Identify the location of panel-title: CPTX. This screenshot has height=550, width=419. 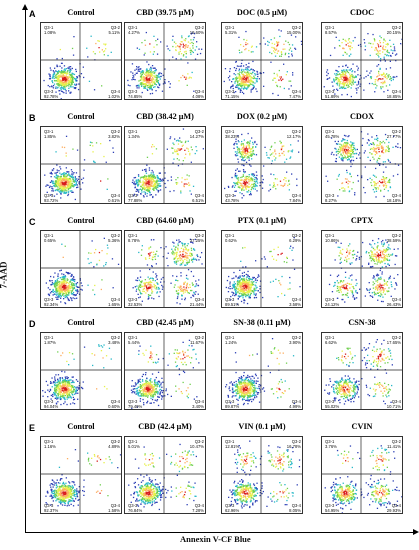
(362, 220).